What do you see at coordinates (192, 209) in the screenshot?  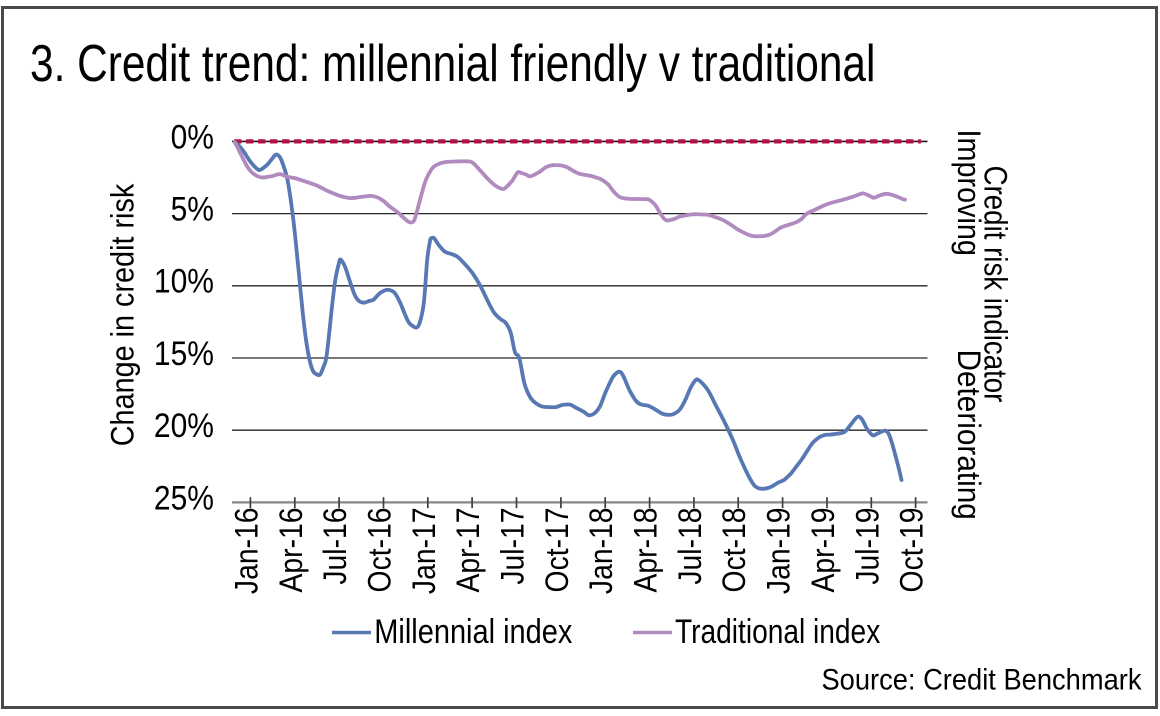 I see `svg-text: 5%` at bounding box center [192, 209].